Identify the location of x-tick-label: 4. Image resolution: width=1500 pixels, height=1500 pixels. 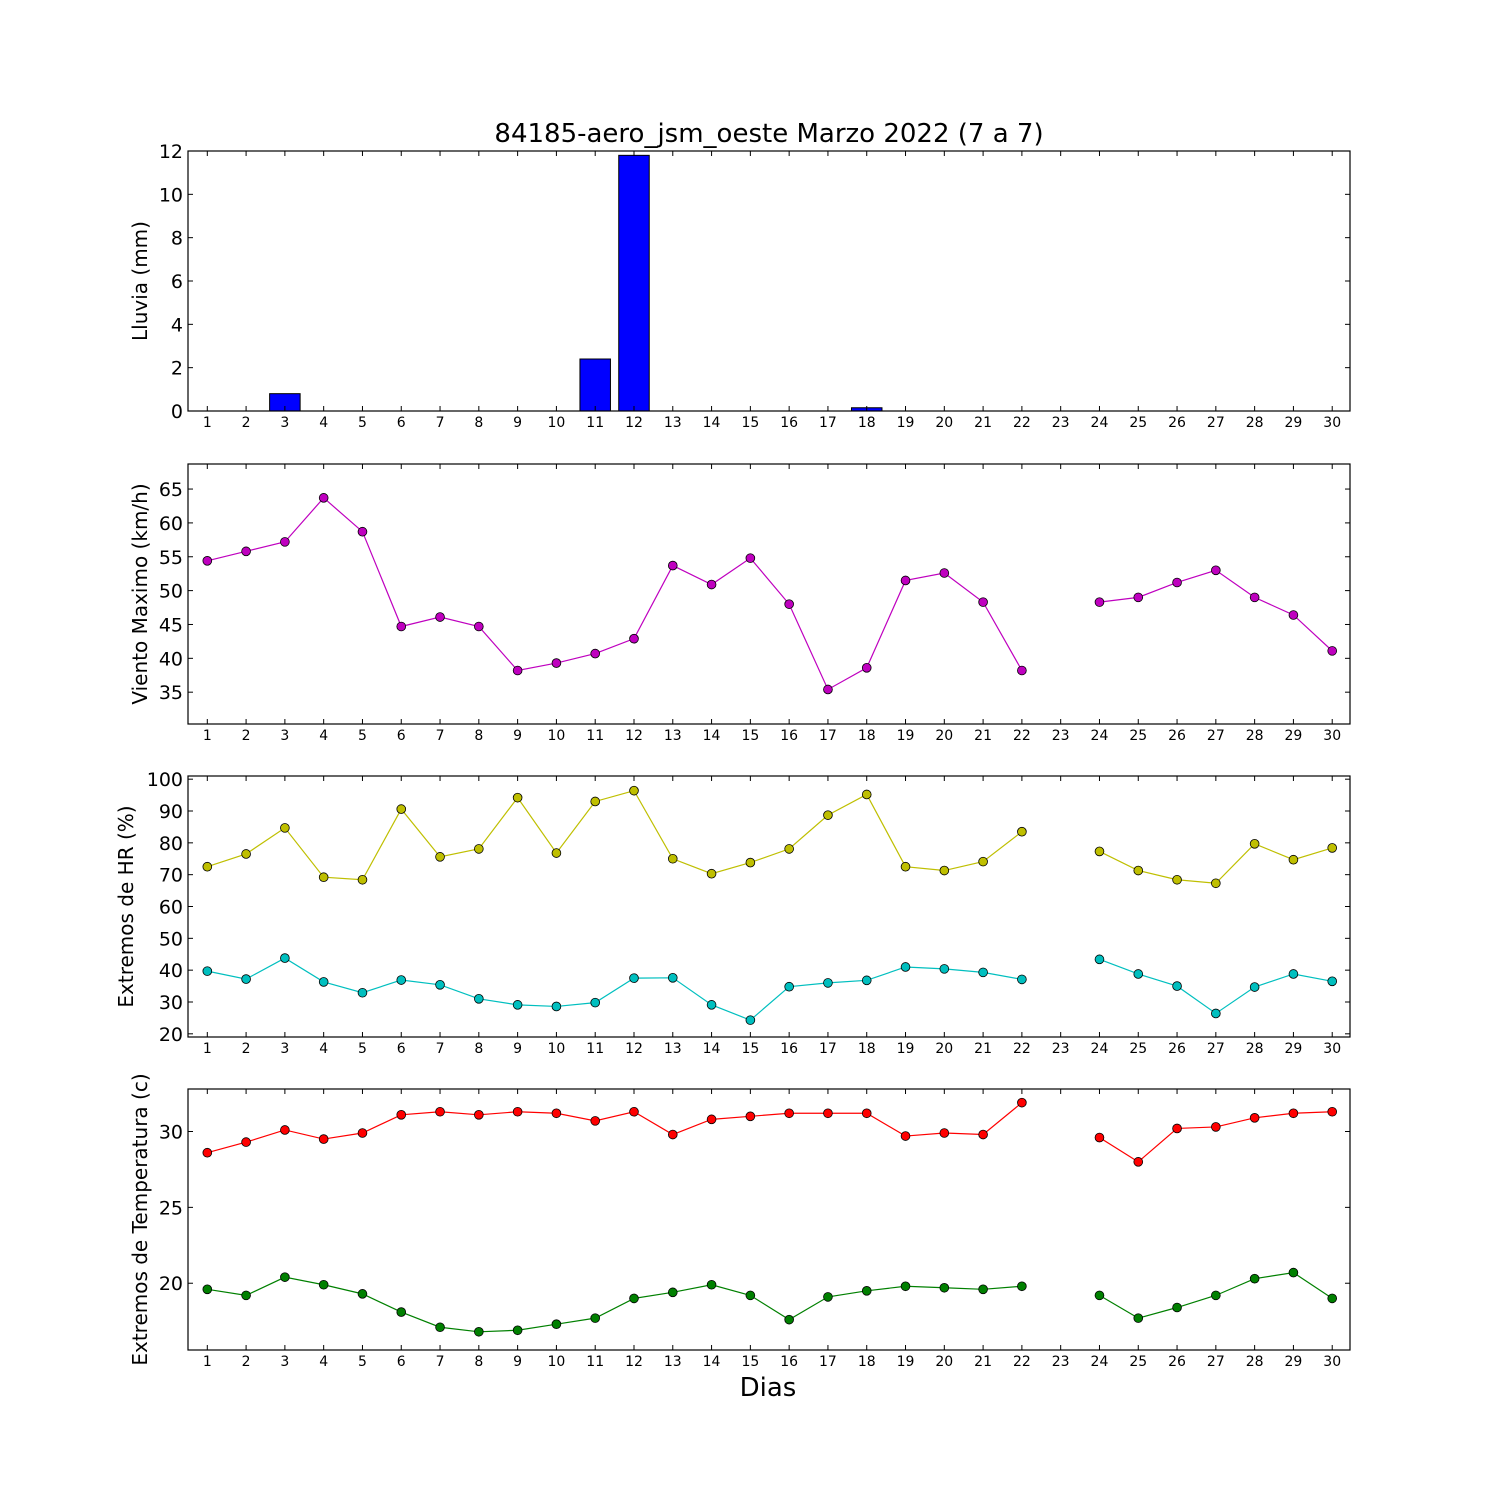
(323, 423).